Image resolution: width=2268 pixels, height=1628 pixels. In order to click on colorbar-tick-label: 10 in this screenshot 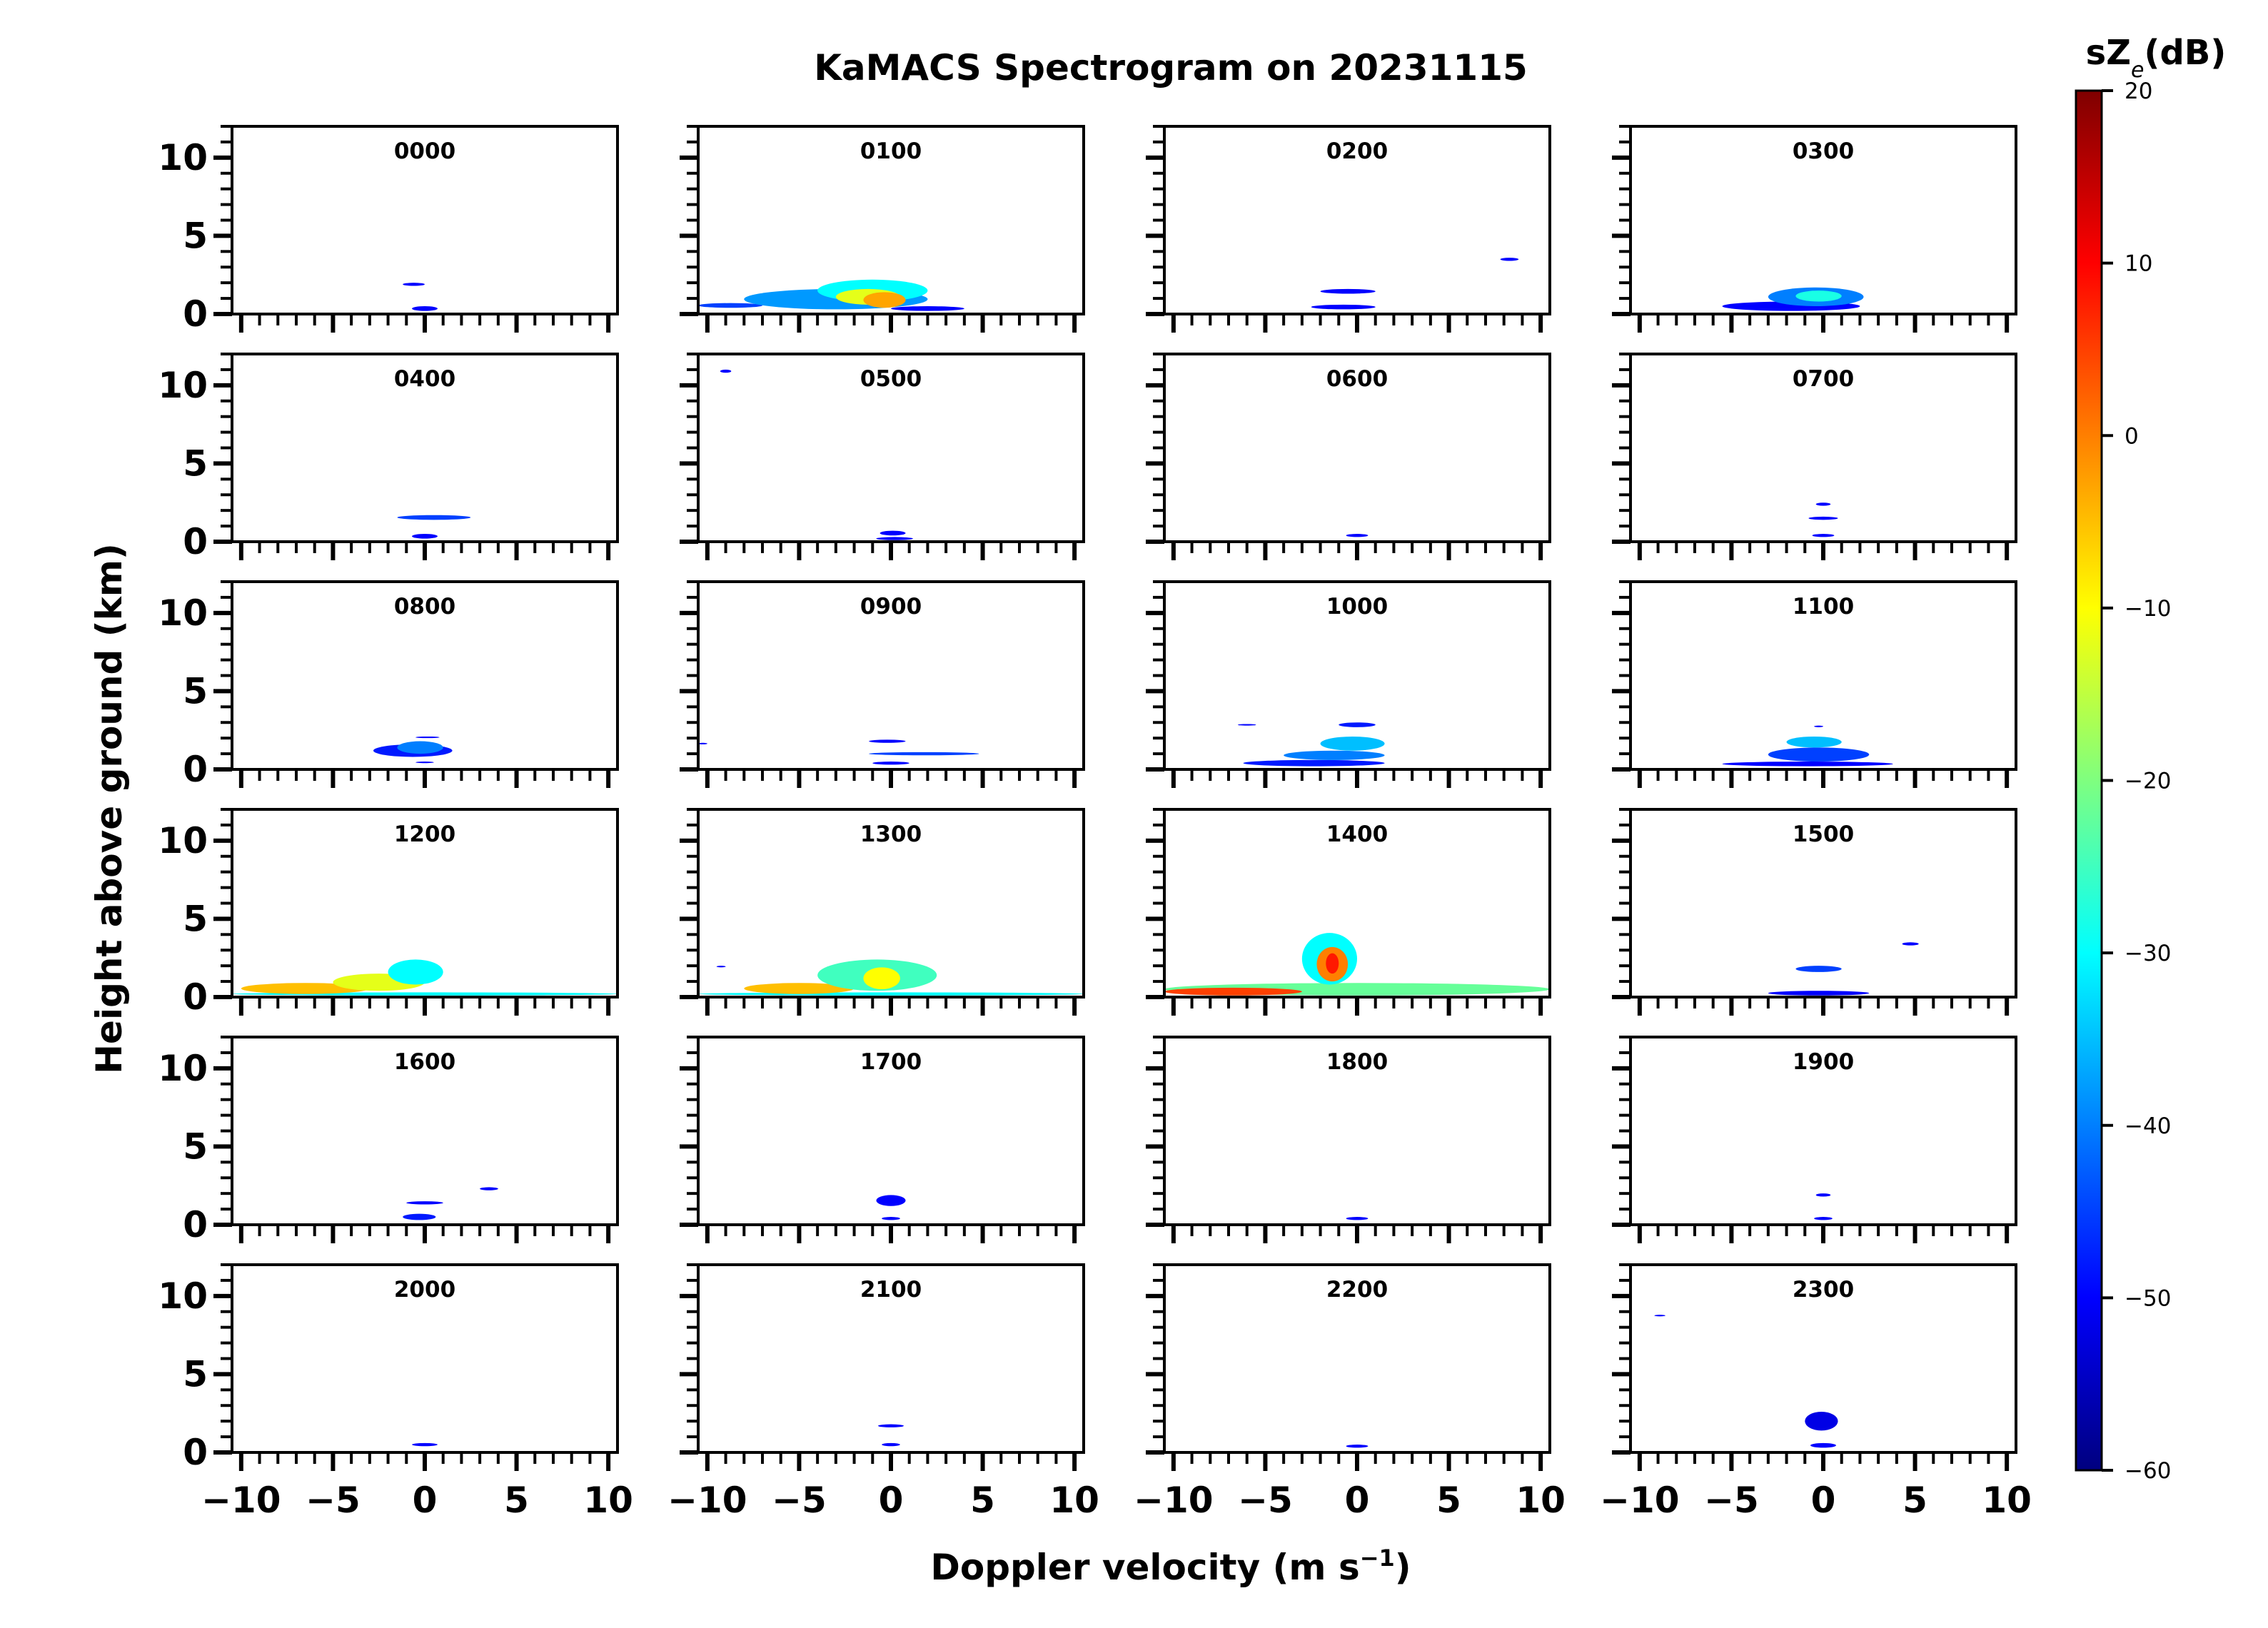, I will do `click(2138, 264)`.